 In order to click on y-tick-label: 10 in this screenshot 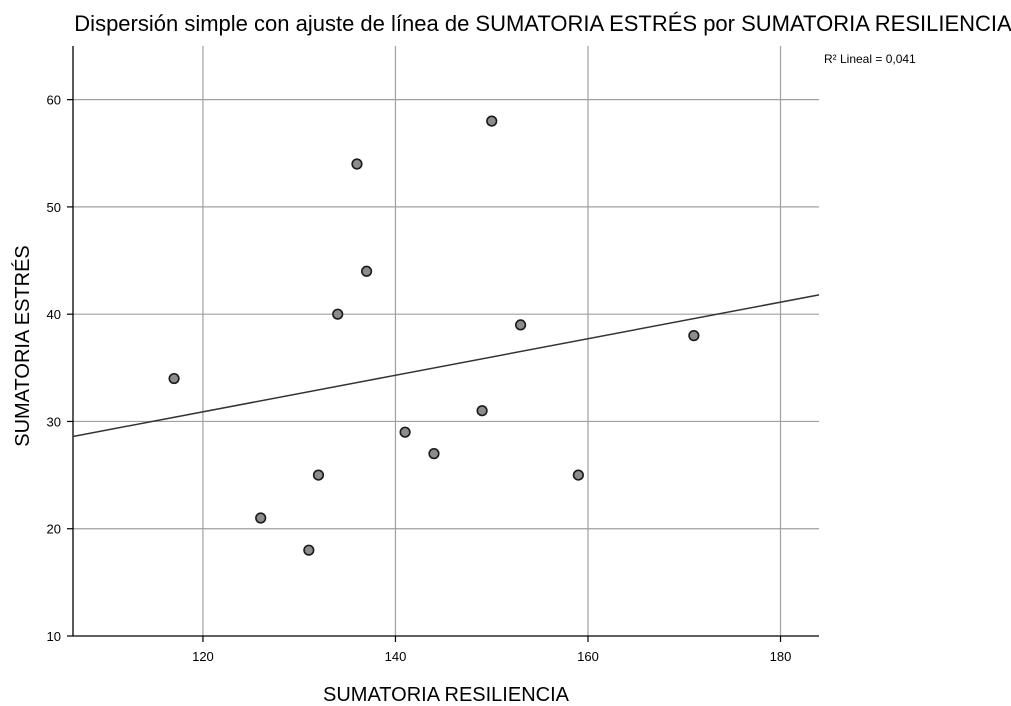, I will do `click(54, 636)`.